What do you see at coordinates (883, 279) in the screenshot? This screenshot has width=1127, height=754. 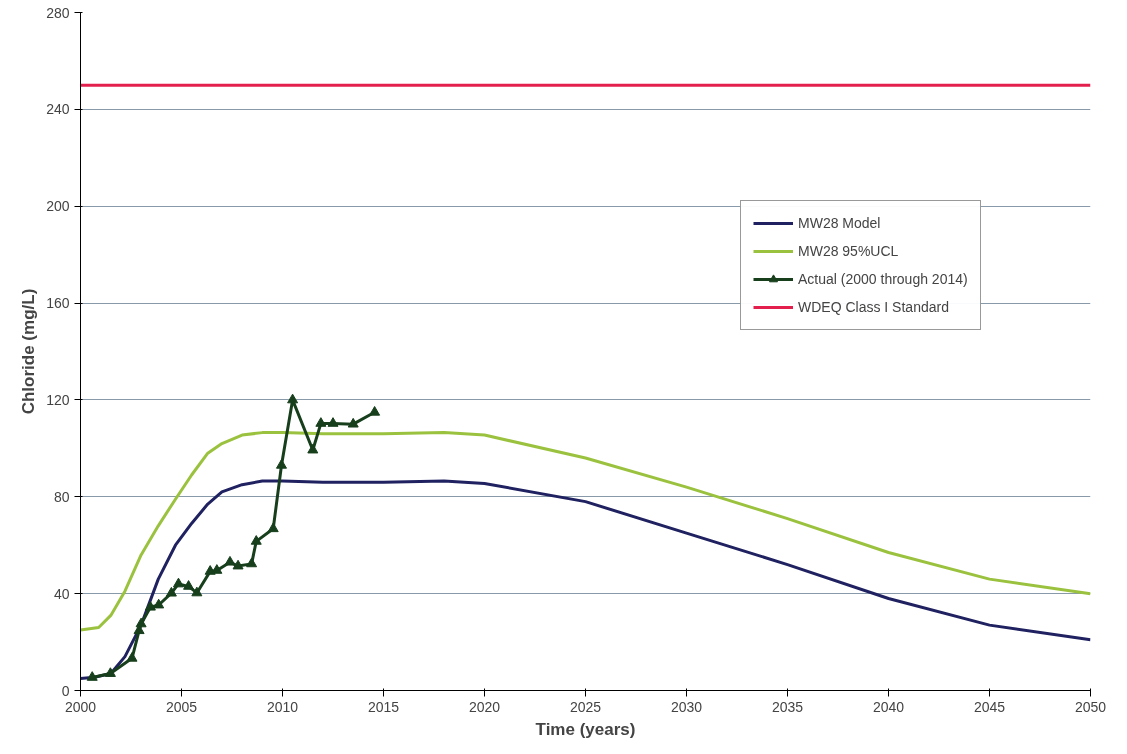 I see `legend-label: Actual (2000 through 2014)` at bounding box center [883, 279].